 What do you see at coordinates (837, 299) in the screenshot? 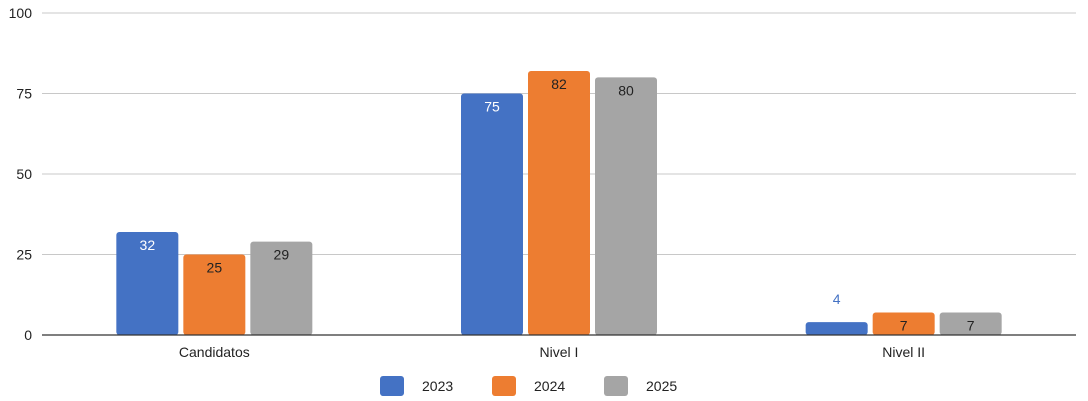
I see `data-label: 4` at bounding box center [837, 299].